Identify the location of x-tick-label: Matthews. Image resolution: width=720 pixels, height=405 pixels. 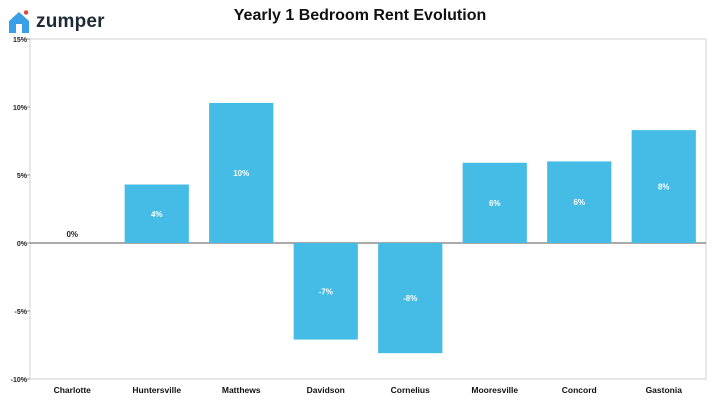
(241, 390).